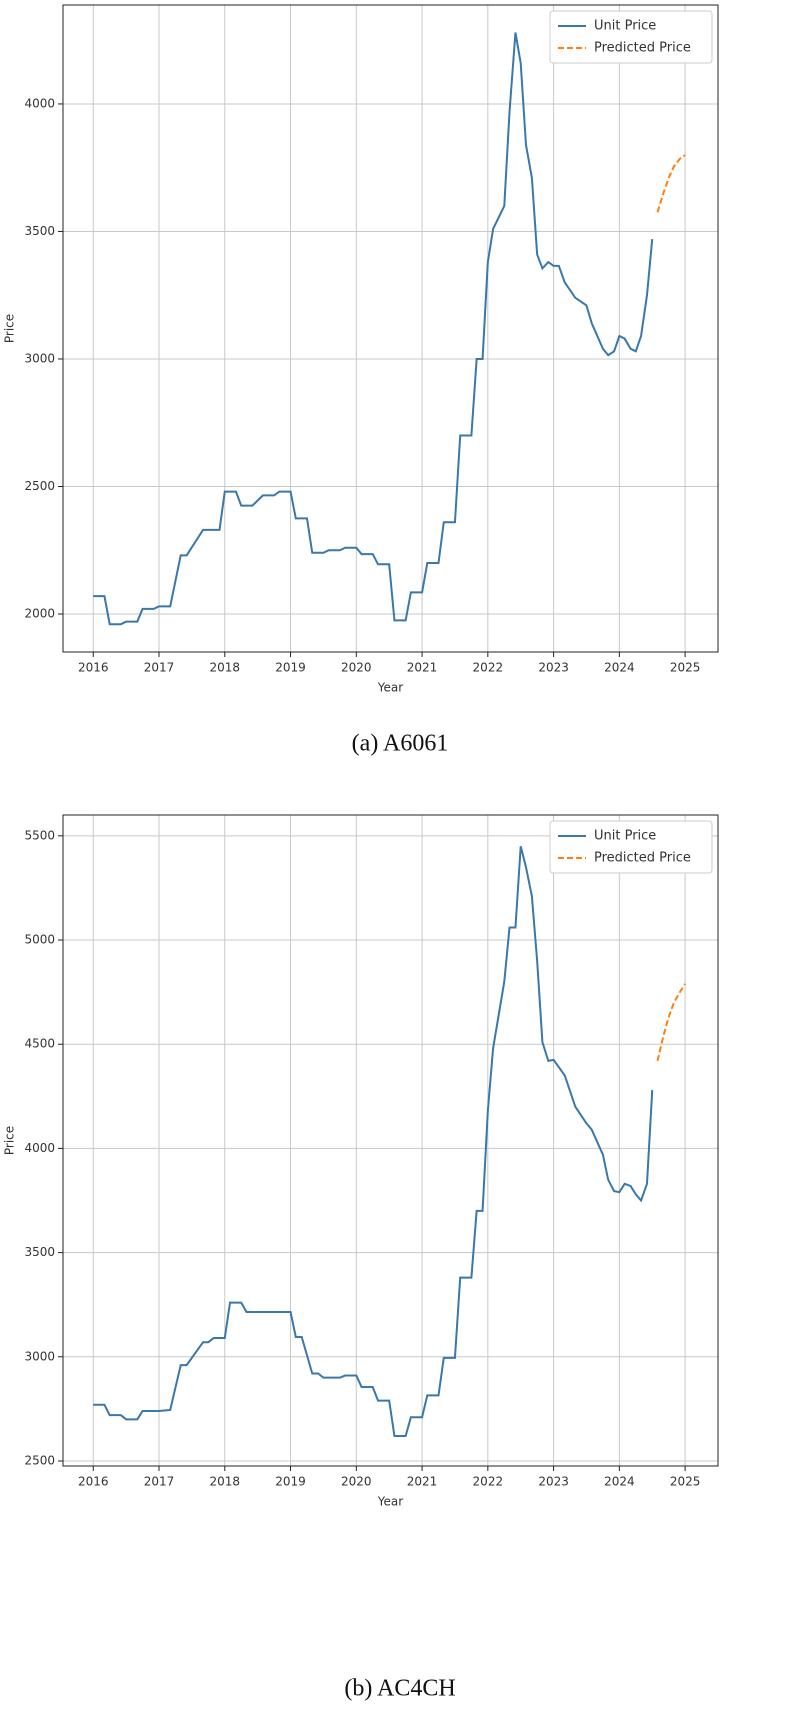 The height and width of the screenshot is (1733, 800). I want to click on y-tick-label: 5500, so click(39, 835).